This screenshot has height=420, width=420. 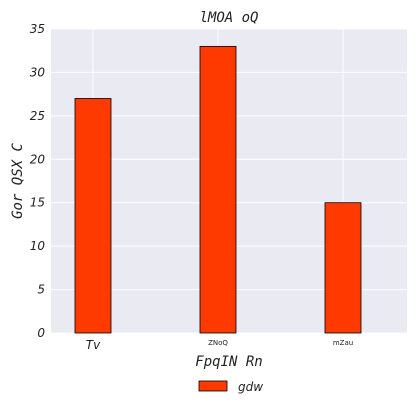 I want to click on legend-swatch, so click(x=213, y=386).